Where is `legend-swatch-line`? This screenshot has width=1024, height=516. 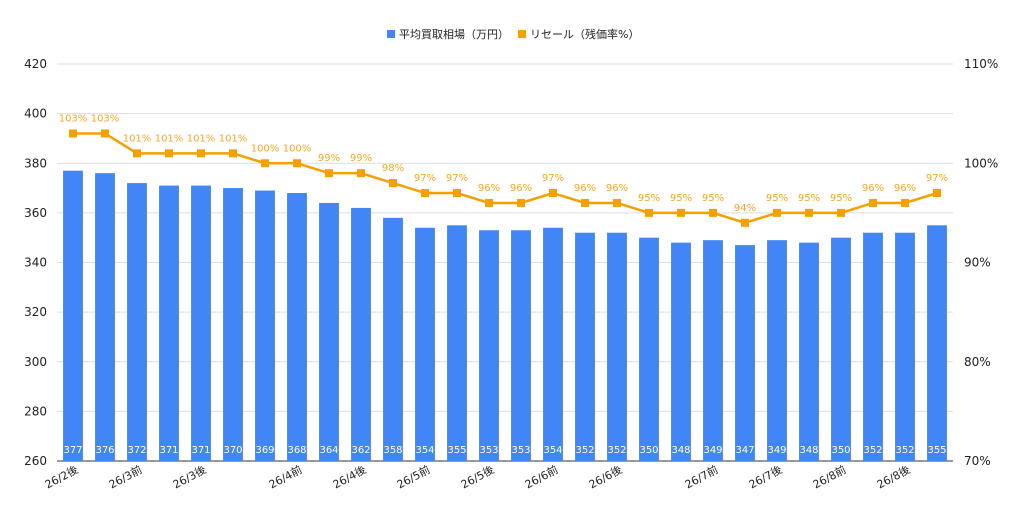 legend-swatch-line is located at coordinates (522, 34).